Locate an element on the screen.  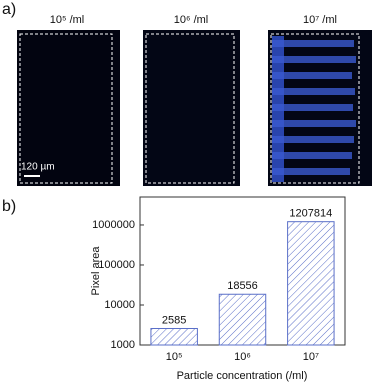
image-label: 10⁷ /ml is located at coordinates (320, 20).